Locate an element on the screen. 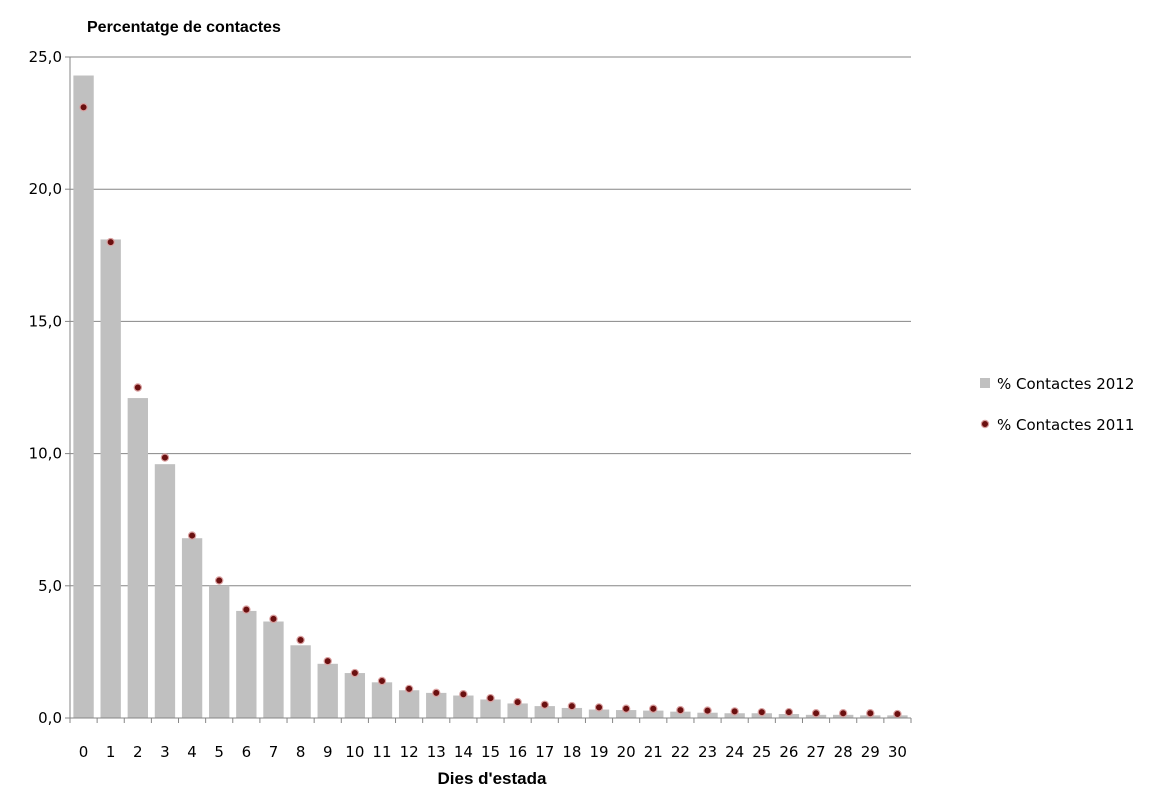  x-tick-label: 21 is located at coordinates (653, 752).